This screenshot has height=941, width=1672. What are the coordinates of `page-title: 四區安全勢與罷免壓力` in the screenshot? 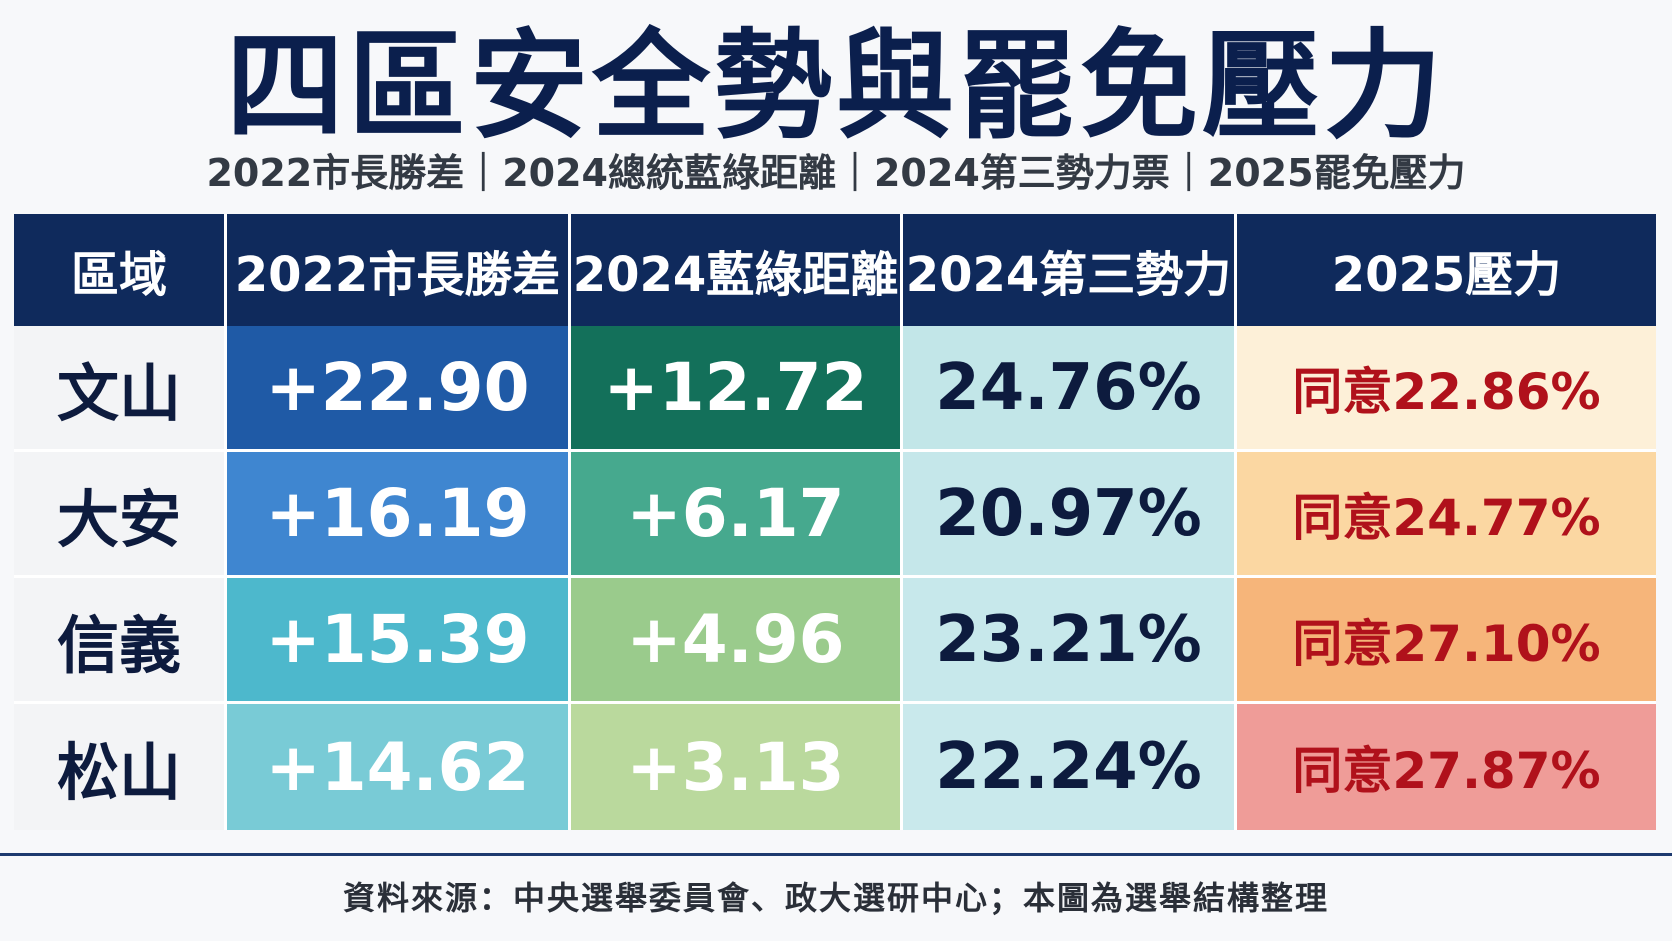 It's located at (835, 86).